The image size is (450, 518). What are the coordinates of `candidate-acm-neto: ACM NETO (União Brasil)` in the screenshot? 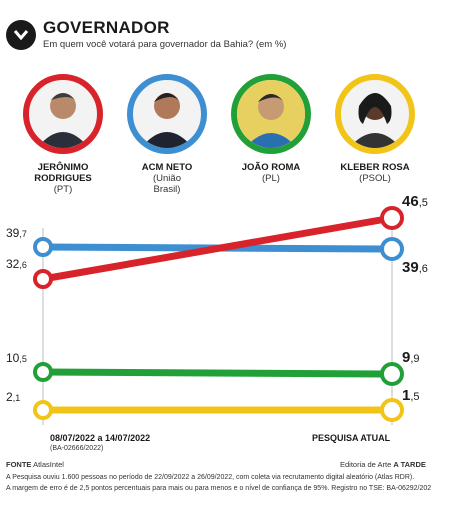 It's located at (167, 134).